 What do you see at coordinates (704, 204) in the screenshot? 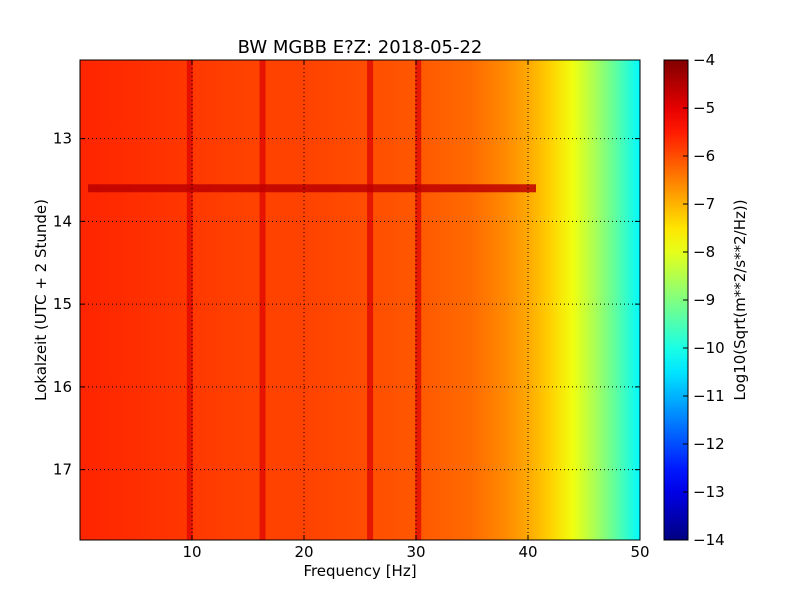
I see `colorbar-tick-label: −7` at bounding box center [704, 204].